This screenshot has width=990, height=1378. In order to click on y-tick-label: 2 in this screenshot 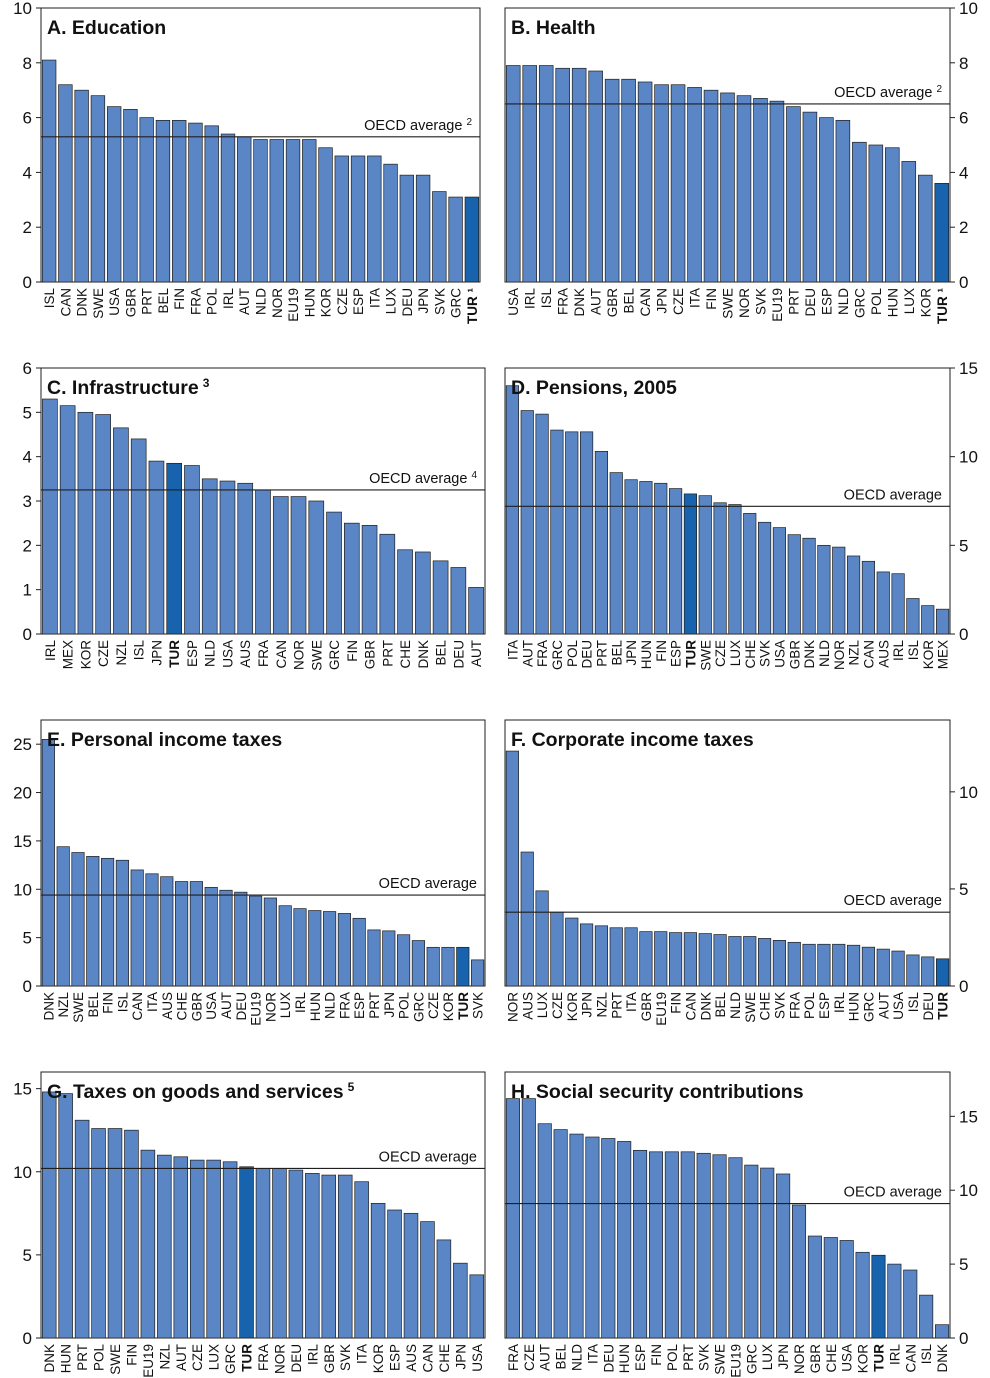, I will do `click(27, 227)`.